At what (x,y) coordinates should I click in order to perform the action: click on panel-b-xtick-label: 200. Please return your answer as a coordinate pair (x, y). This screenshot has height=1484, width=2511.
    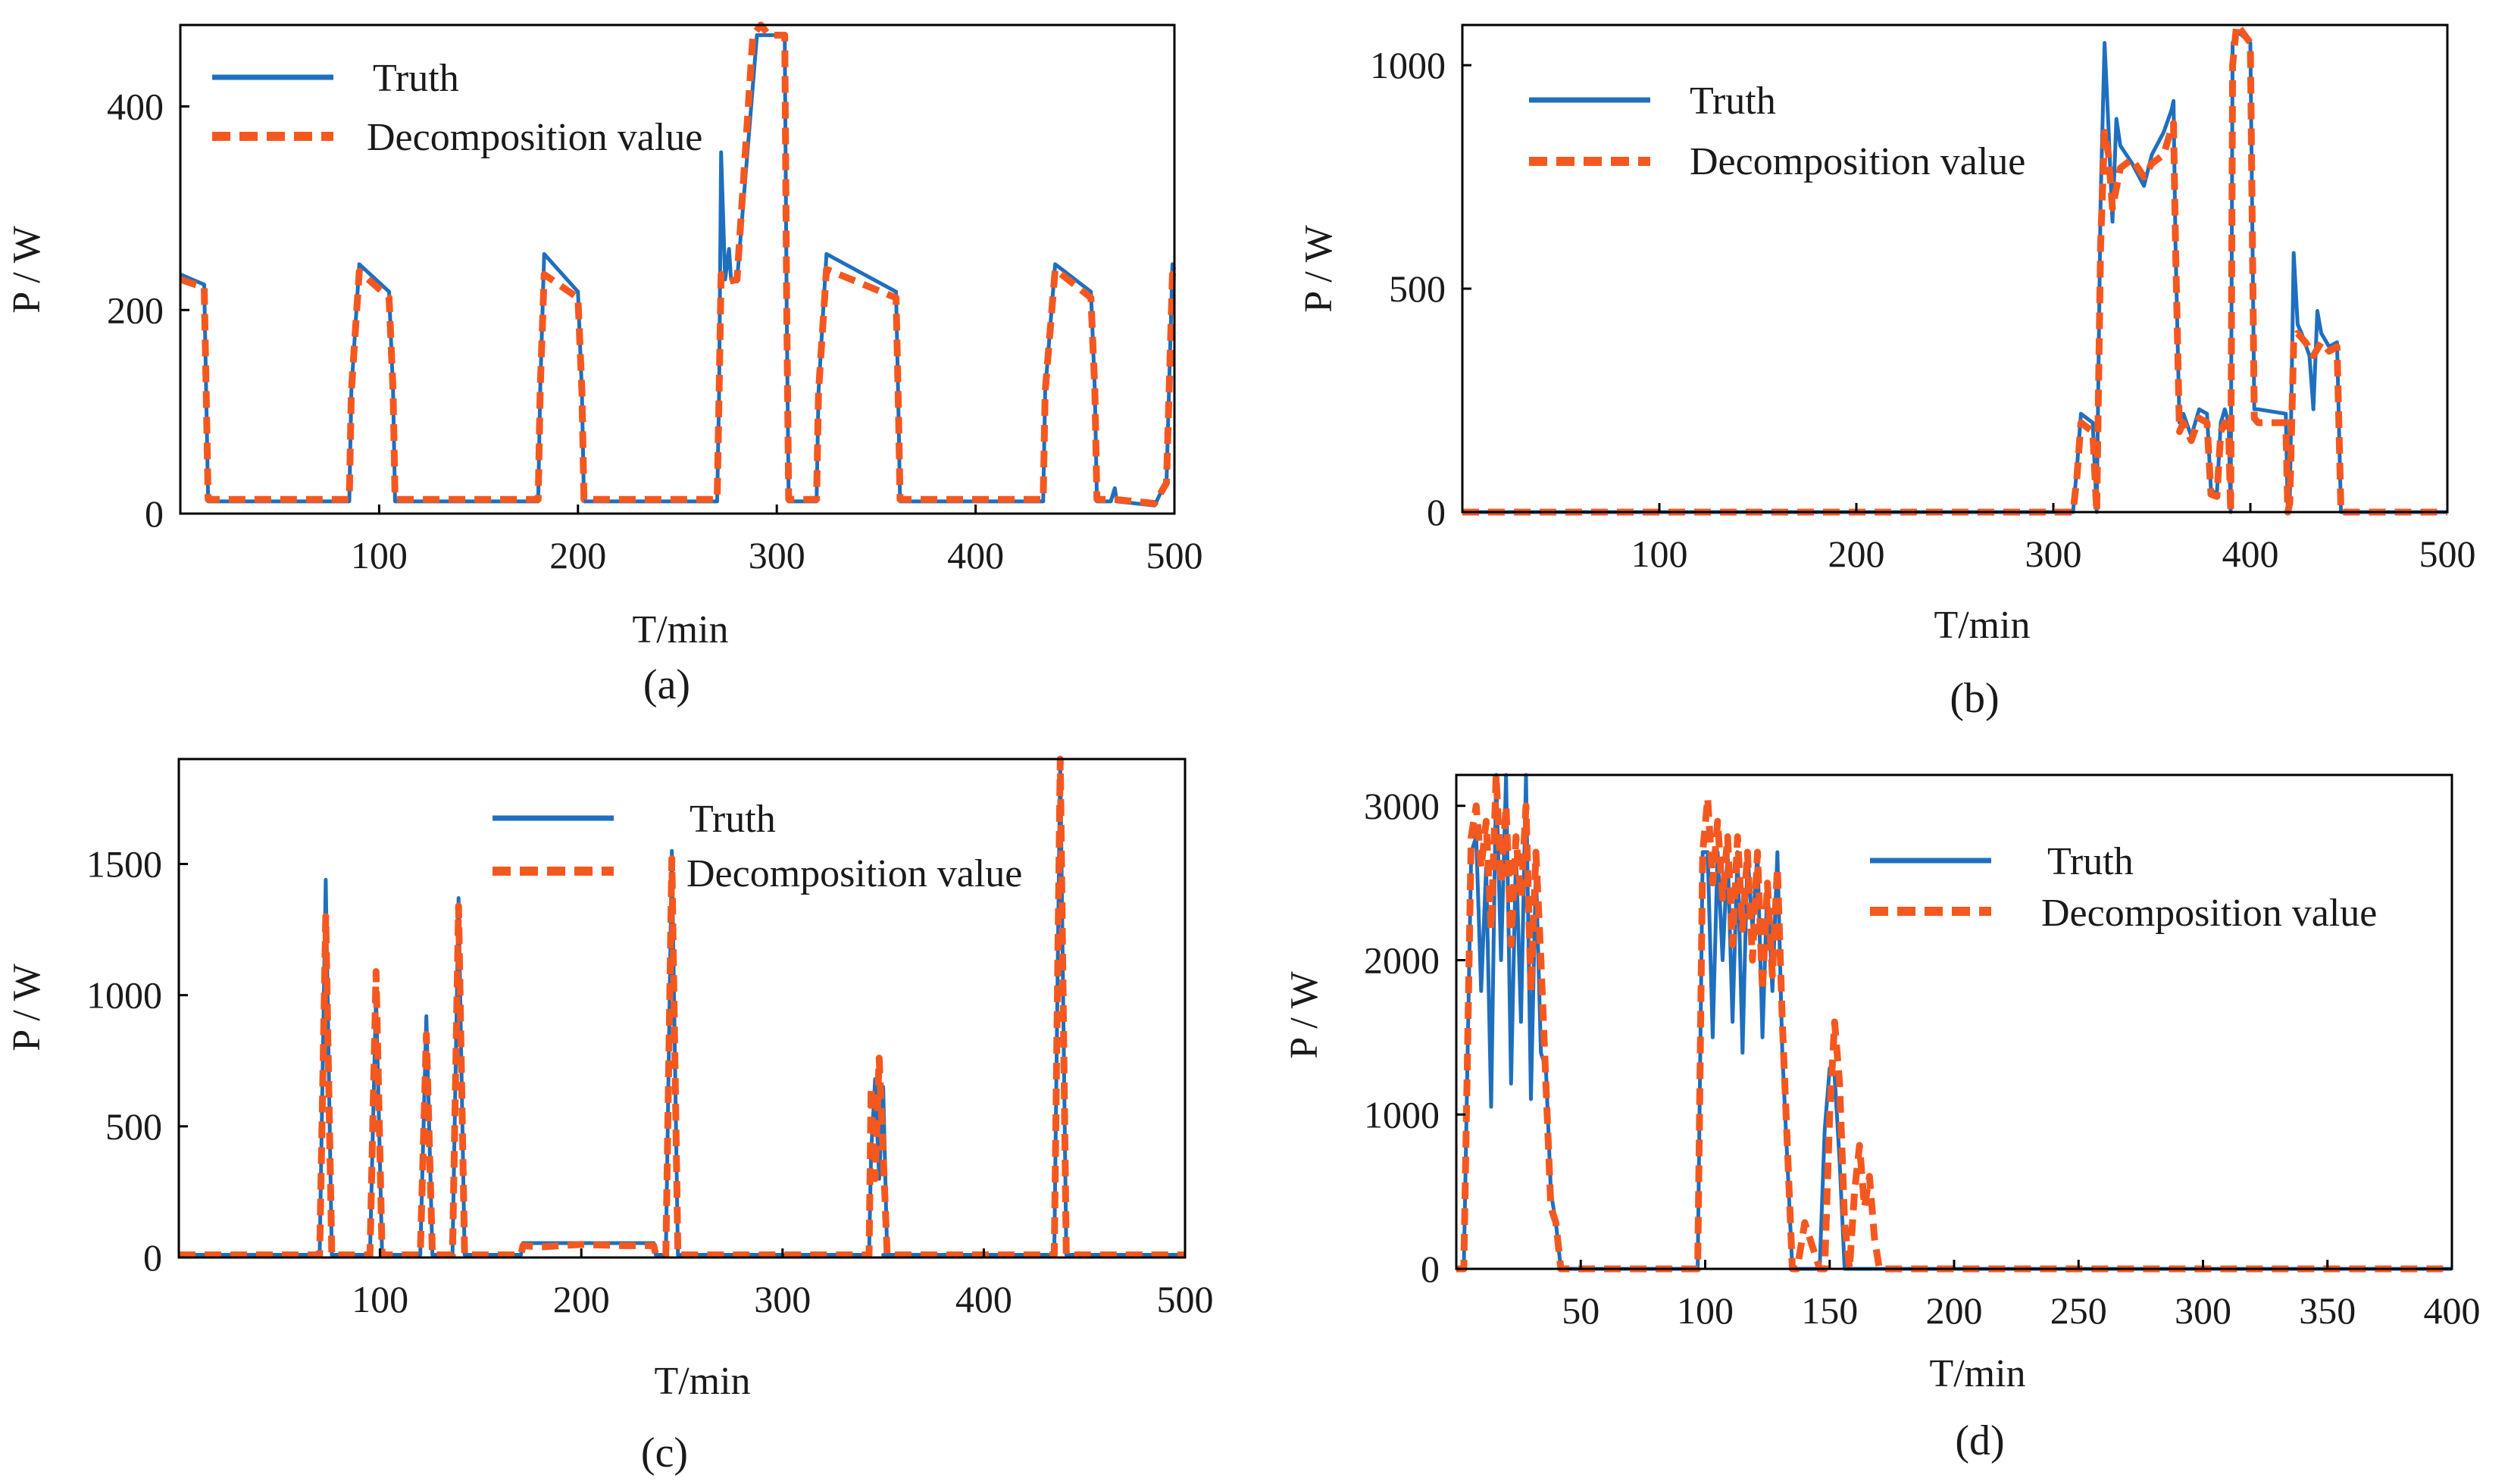
    Looking at the image, I should click on (1856, 554).